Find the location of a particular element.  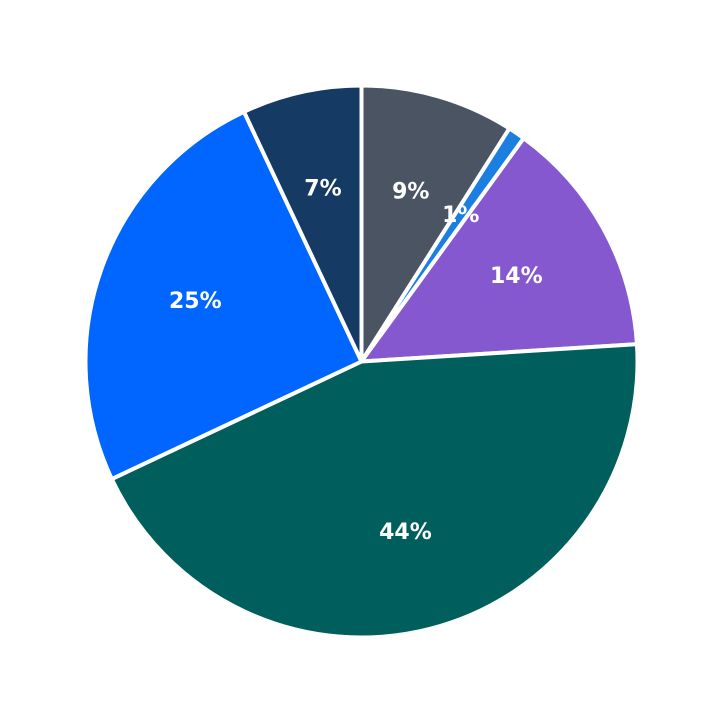

pie-slice-label-5: 7% is located at coordinates (322, 189).